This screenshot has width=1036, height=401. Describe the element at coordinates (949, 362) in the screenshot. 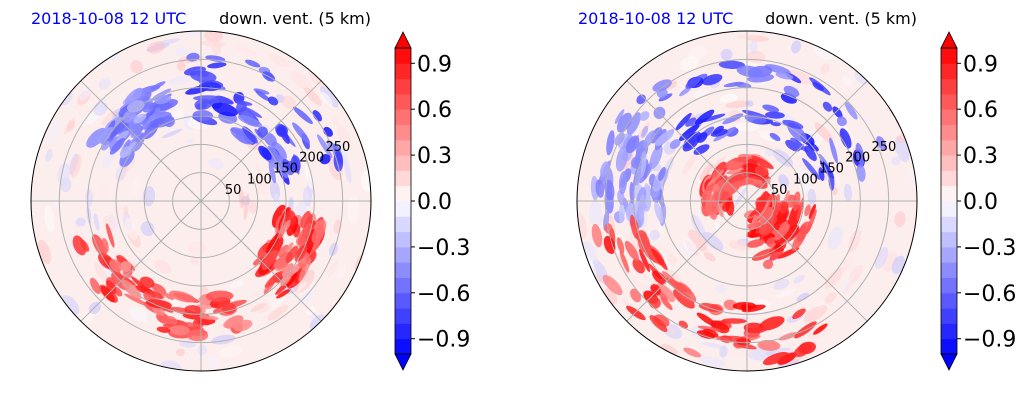

I see `colorbar-extend-min-right` at that location.